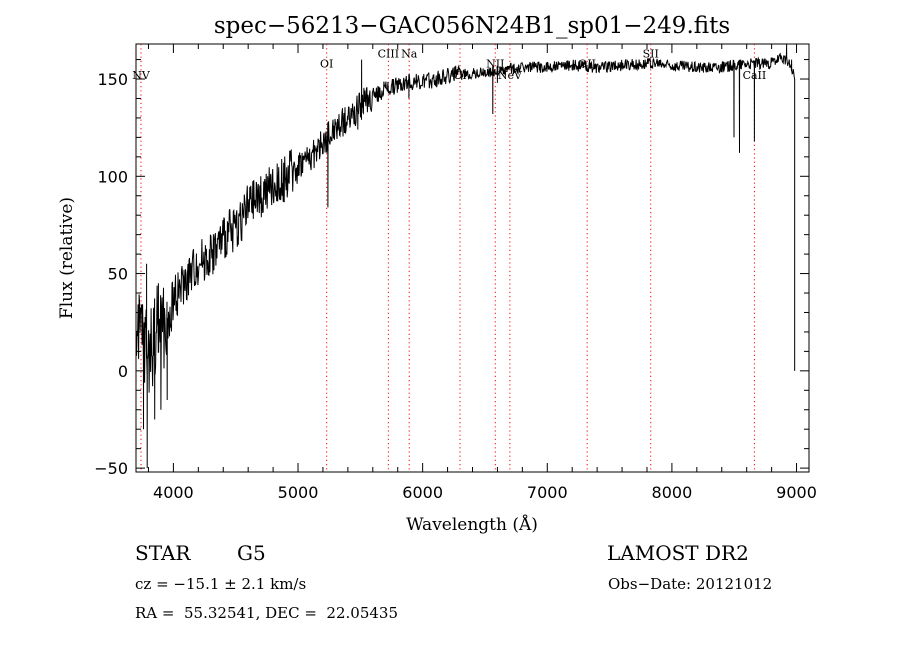 This screenshot has width=900, height=650. I want to click on observation-date: Obs−Date: 20121012, so click(690, 584).